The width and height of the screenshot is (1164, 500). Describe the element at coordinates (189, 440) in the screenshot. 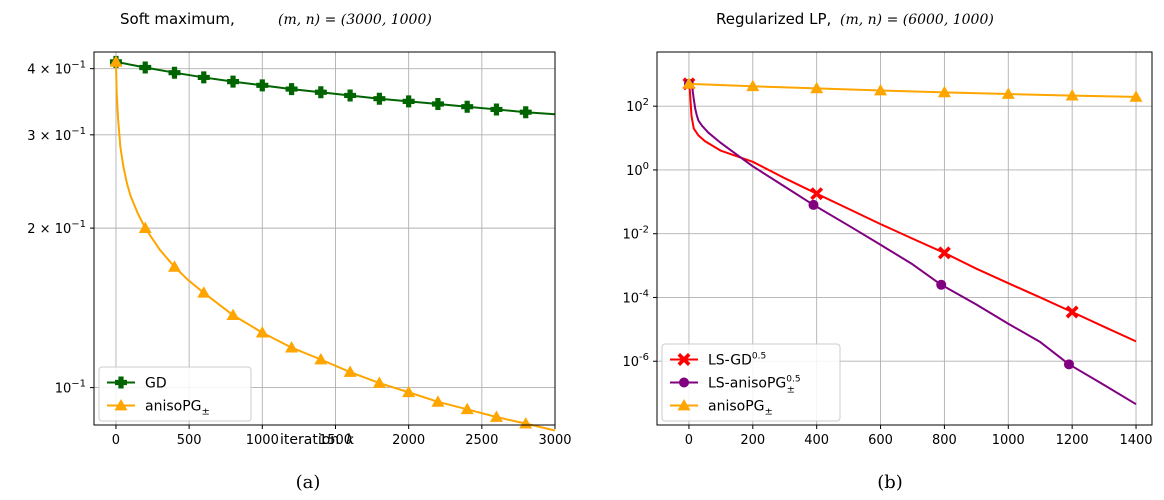

I see `panel-a-x-tick-label: 500` at that location.